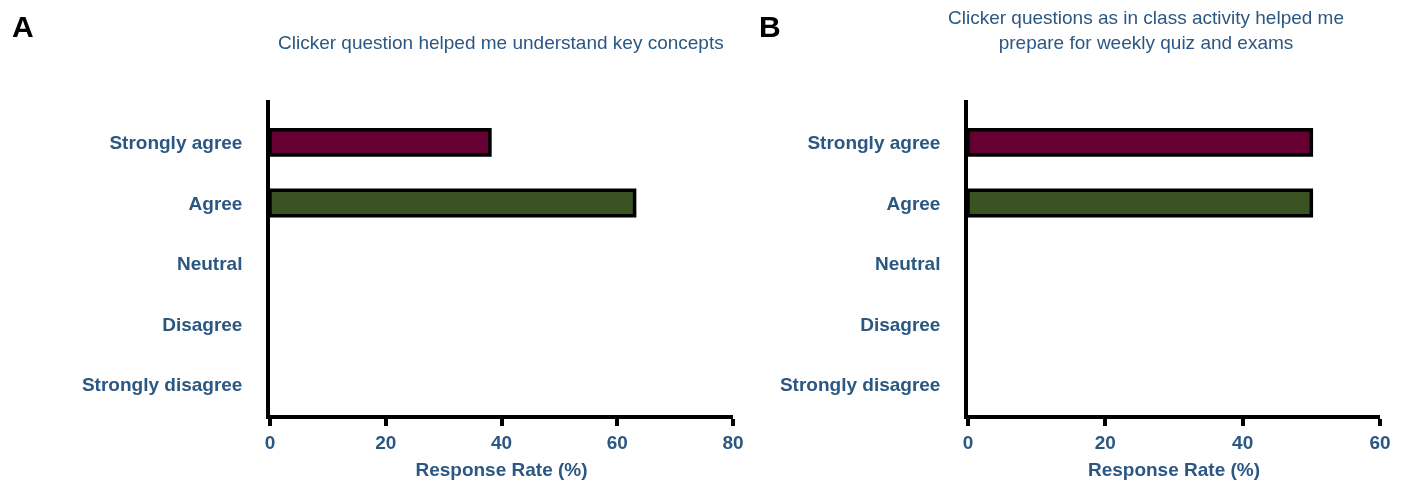  Describe the element at coordinates (770, 26) in the screenshot. I see `text: B` at that location.